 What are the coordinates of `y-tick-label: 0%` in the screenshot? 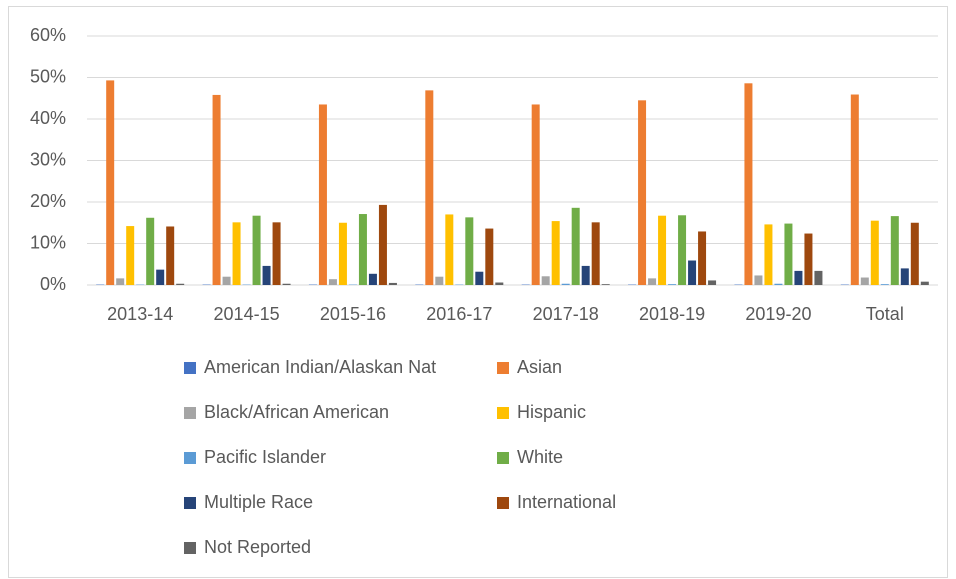 It's located at (53, 284).